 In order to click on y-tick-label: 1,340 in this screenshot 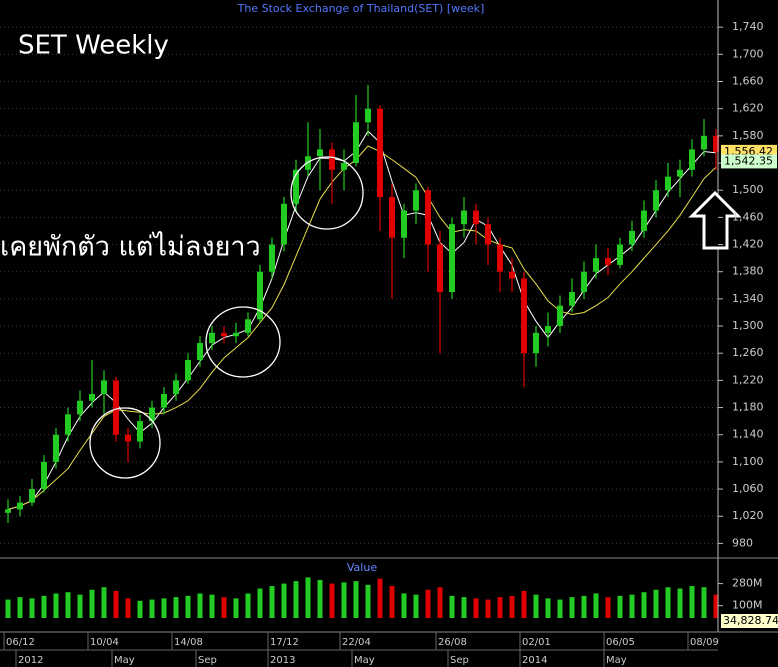, I will do `click(748, 298)`.